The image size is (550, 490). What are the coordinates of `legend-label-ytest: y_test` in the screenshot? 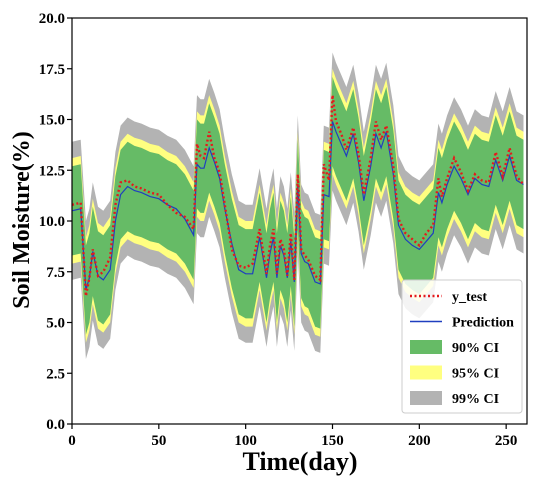 It's located at (469, 297).